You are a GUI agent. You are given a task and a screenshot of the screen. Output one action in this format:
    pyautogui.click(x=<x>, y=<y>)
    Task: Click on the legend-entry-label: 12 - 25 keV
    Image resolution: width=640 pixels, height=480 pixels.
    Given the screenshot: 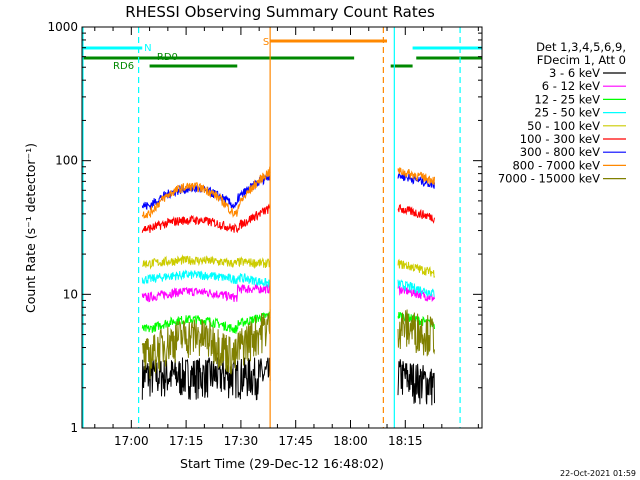 What is the action you would take?
    pyautogui.click(x=567, y=99)
    